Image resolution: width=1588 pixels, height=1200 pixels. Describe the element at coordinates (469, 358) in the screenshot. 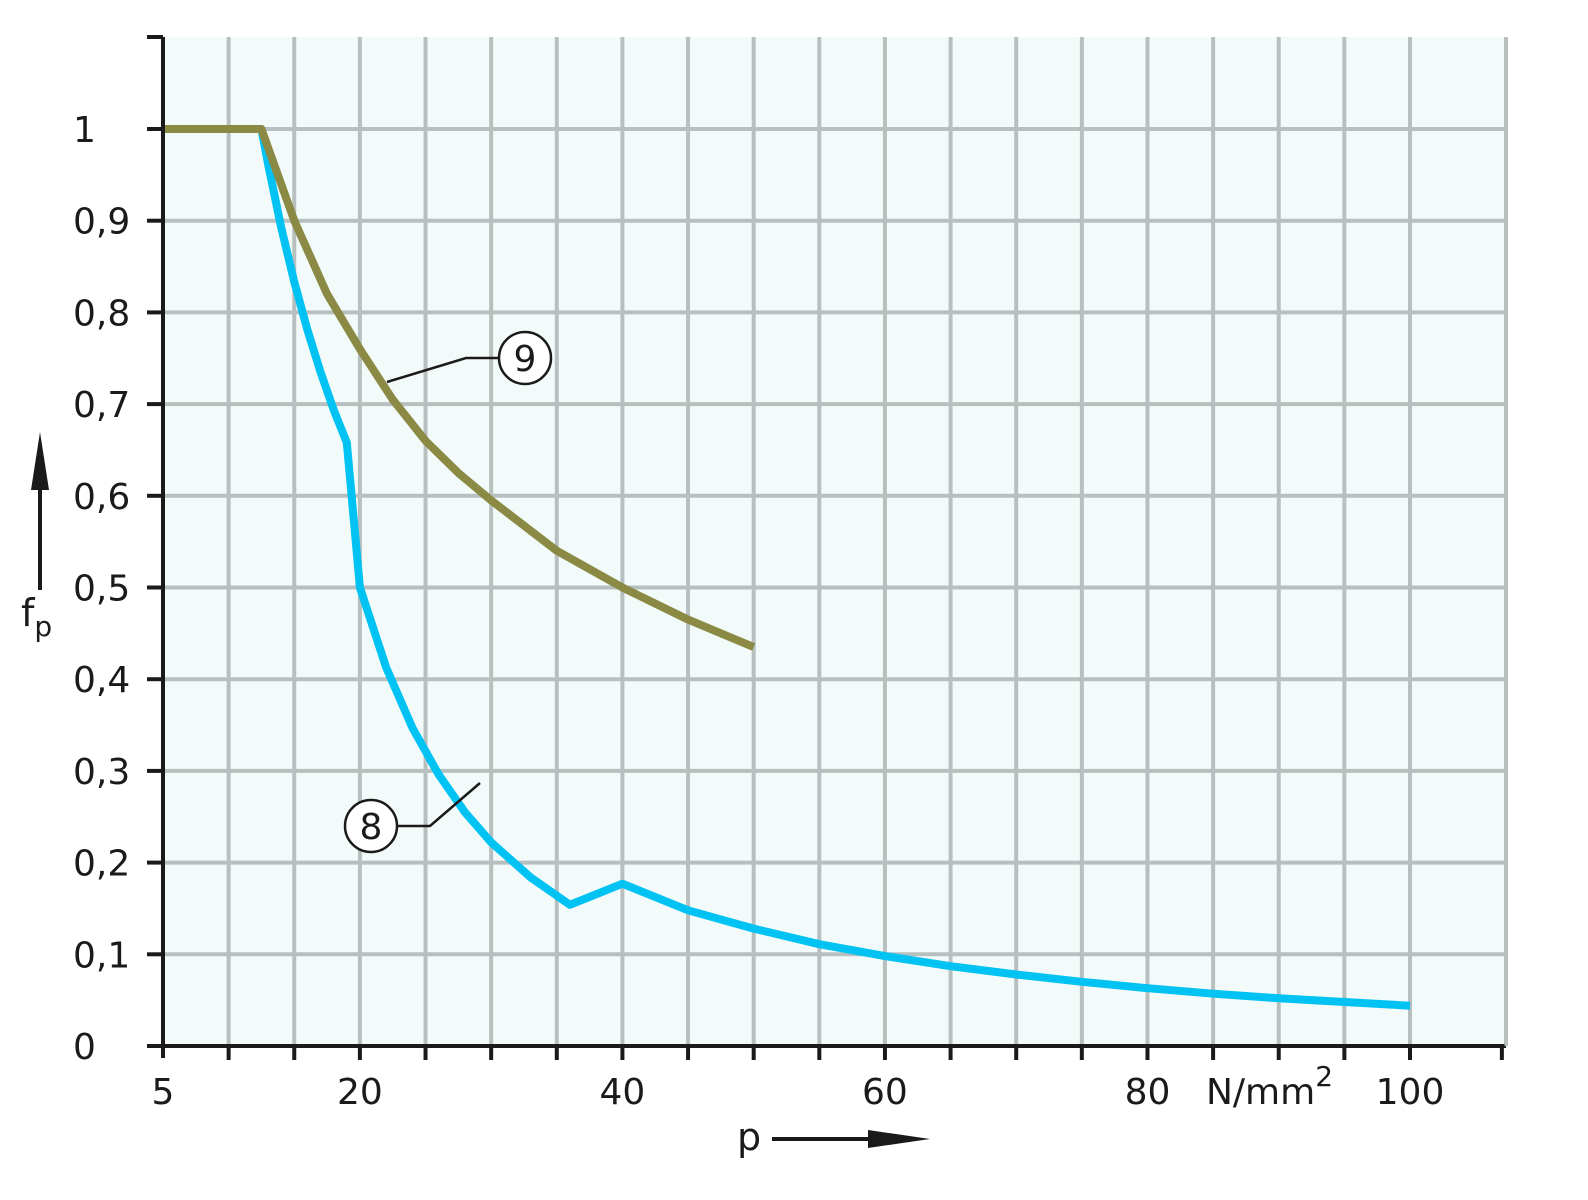

I see `callout-9: 9` at that location.